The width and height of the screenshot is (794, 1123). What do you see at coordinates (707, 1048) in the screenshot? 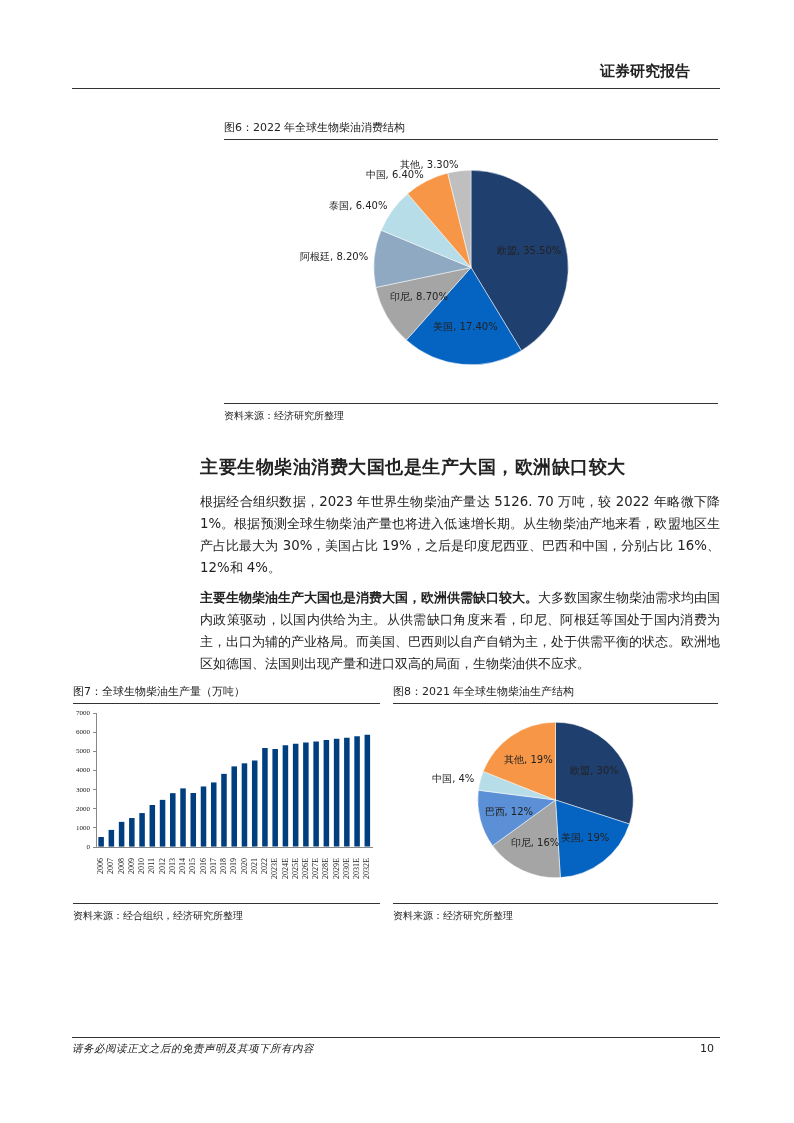
I see `text: 10` at bounding box center [707, 1048].